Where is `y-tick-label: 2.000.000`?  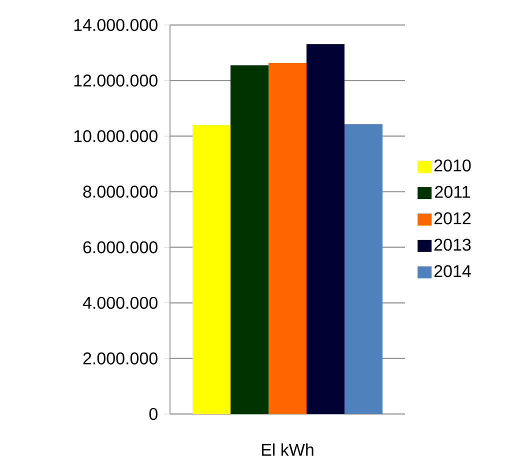
y-tick-label: 2.000.000 is located at coordinates (120, 358).